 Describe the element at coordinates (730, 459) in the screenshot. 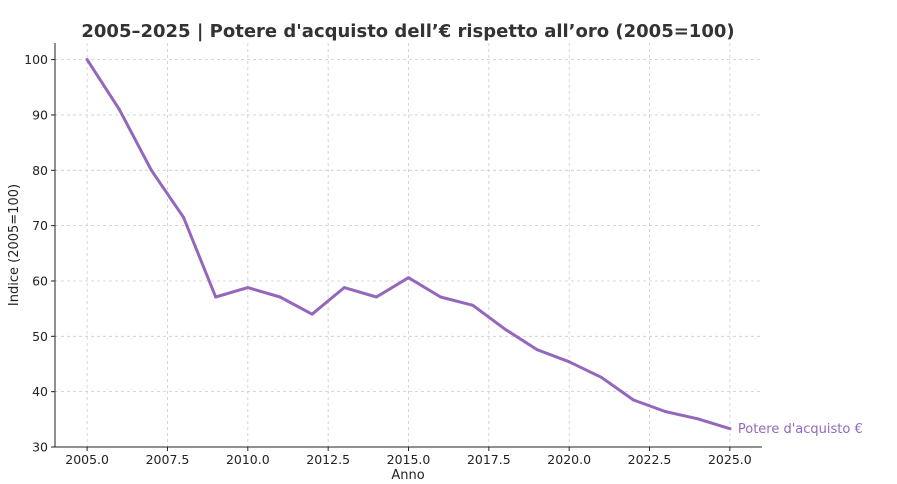

I see `x-tick-label: 2025.0` at that location.